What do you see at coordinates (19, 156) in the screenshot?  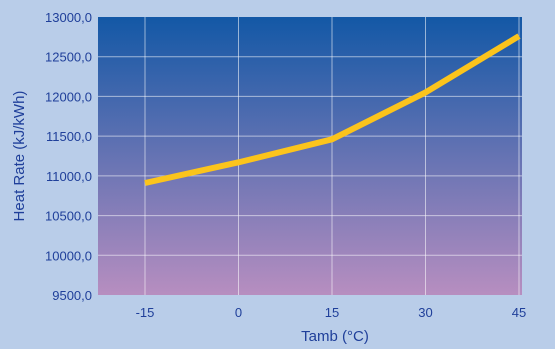 I see `y-axis-label: Heat Rate (kJ/kWh)` at bounding box center [19, 156].